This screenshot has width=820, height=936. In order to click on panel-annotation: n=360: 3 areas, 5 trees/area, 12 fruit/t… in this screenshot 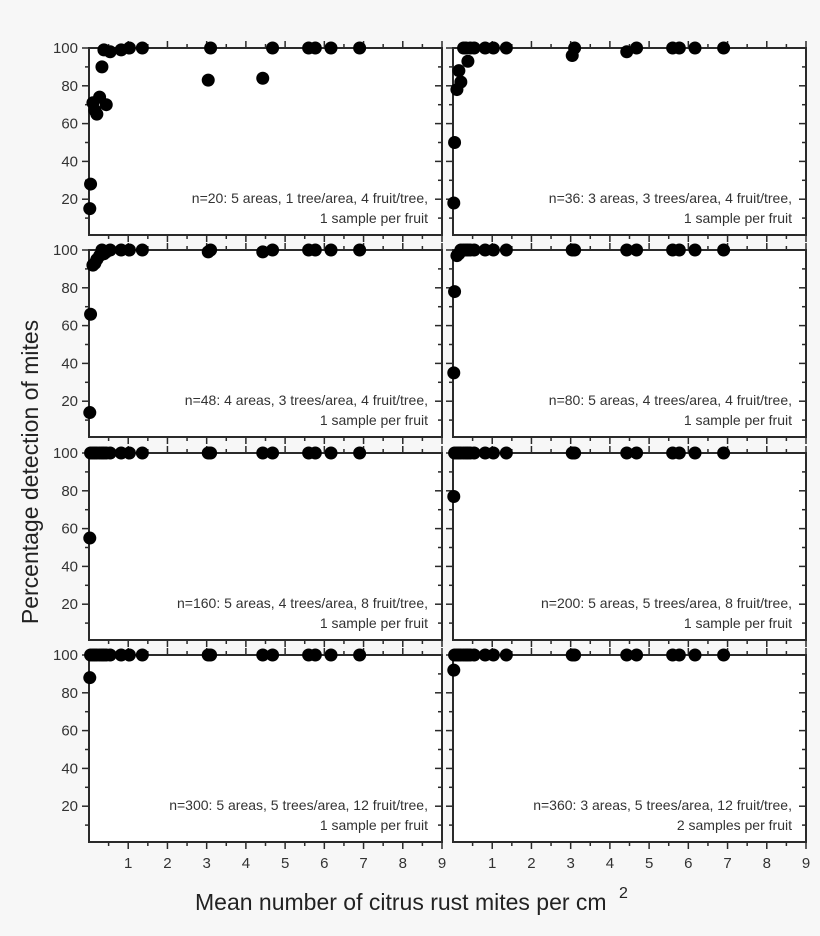, I will do `click(662, 805)`.